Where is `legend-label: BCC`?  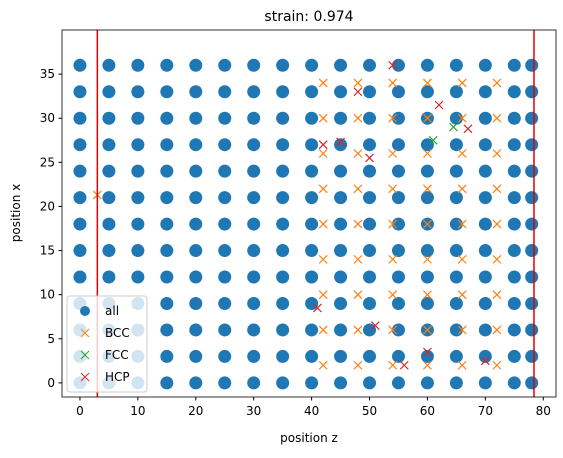
legend-label: BCC is located at coordinates (117, 333).